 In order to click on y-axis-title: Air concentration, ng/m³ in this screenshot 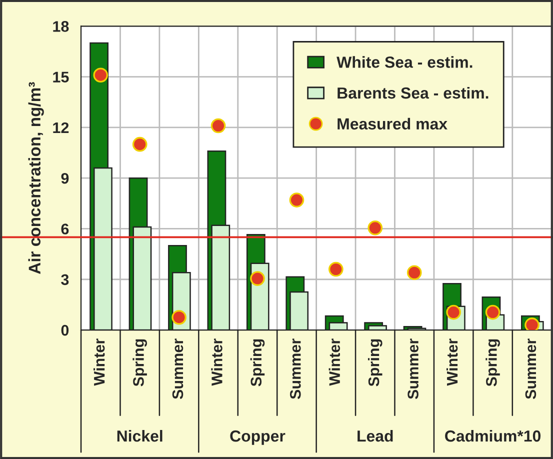, I will do `click(36, 178)`.